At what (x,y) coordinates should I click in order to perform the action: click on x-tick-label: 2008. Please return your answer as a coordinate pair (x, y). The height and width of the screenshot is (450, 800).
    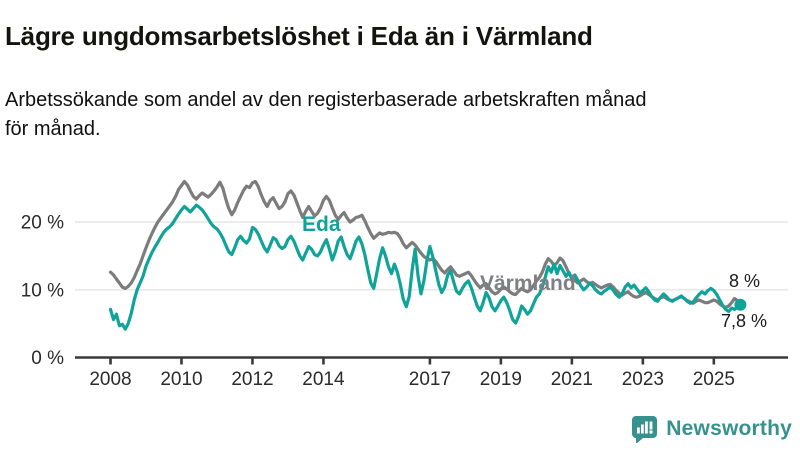
    Looking at the image, I should click on (110, 379).